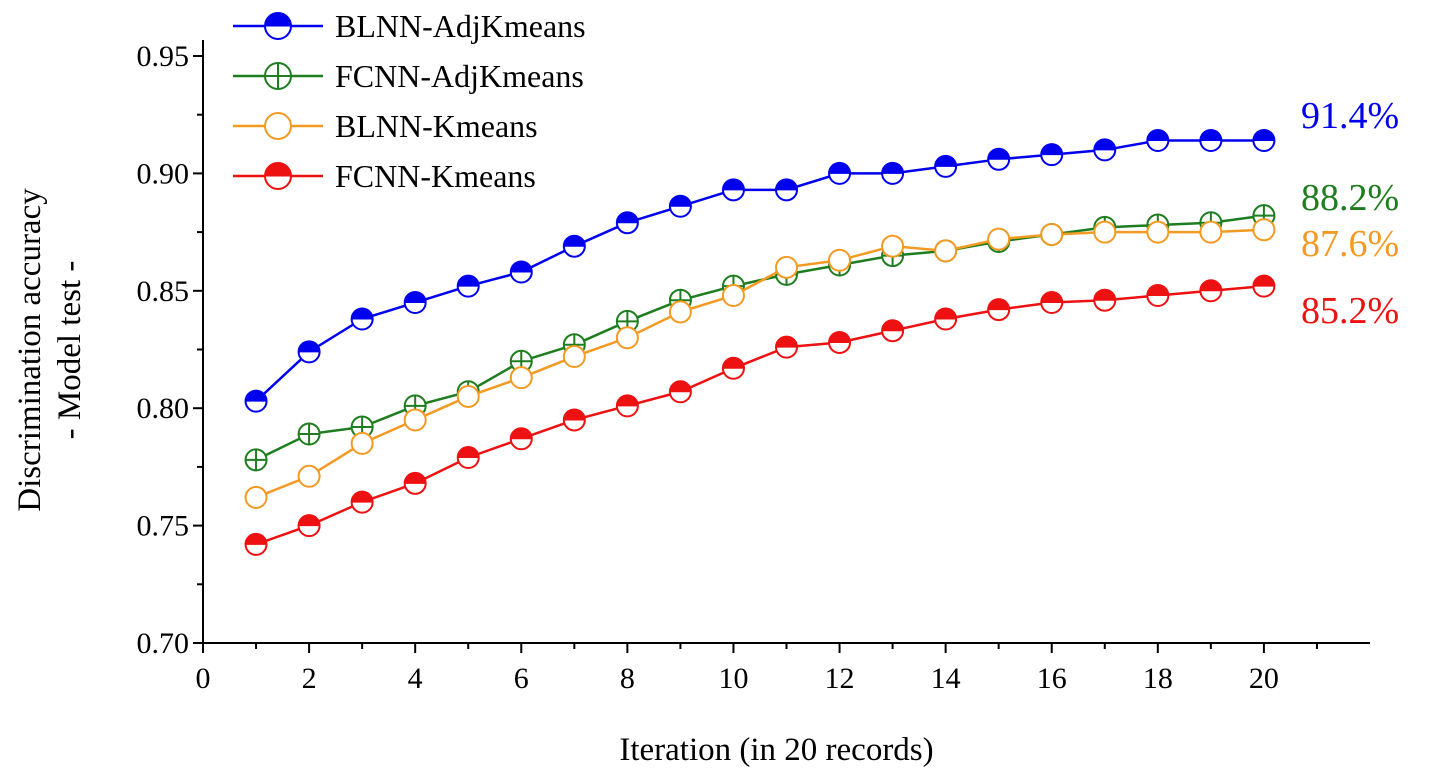  Describe the element at coordinates (1350, 116) in the screenshot. I see `end-value-label: 91.4%` at that location.